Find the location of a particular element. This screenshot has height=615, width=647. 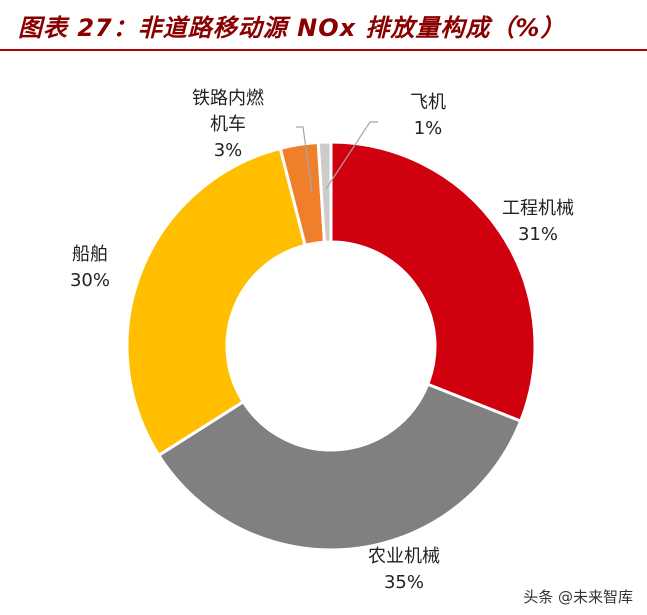

slice-name-label-0: 工程机械 is located at coordinates (538, 208).